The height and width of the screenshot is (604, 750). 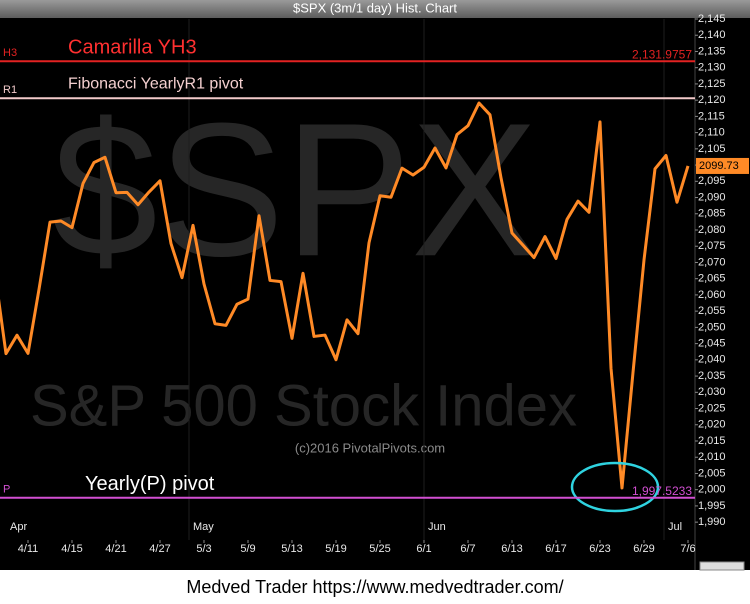 What do you see at coordinates (712, 441) in the screenshot?
I see `y-tick-label: 2,015` at bounding box center [712, 441].